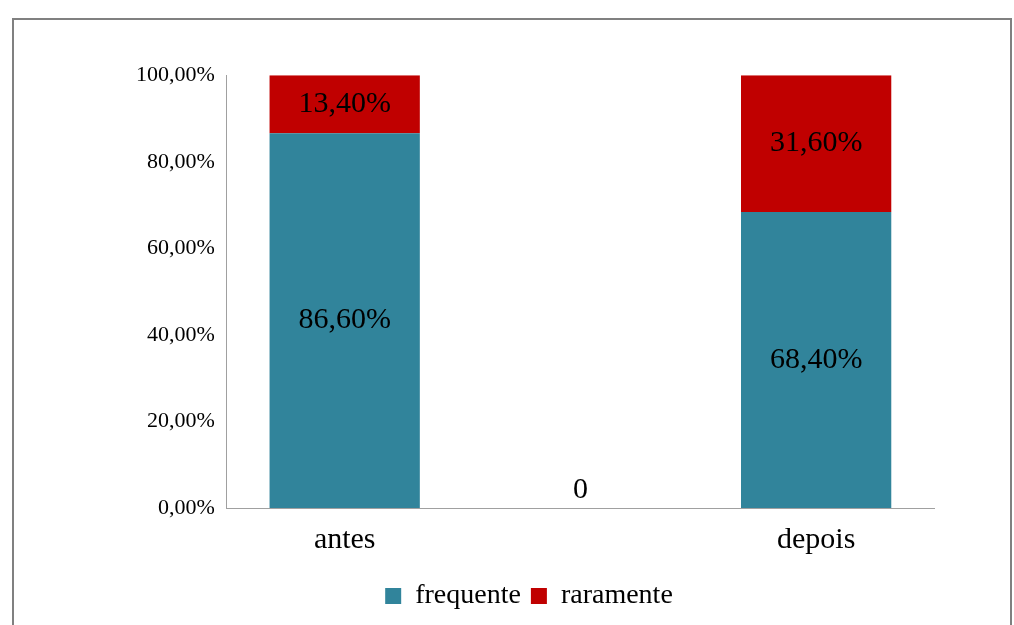 The image size is (1014, 625). Describe the element at coordinates (175, 73) in the screenshot. I see `y-tick-label: 100,00%` at that location.